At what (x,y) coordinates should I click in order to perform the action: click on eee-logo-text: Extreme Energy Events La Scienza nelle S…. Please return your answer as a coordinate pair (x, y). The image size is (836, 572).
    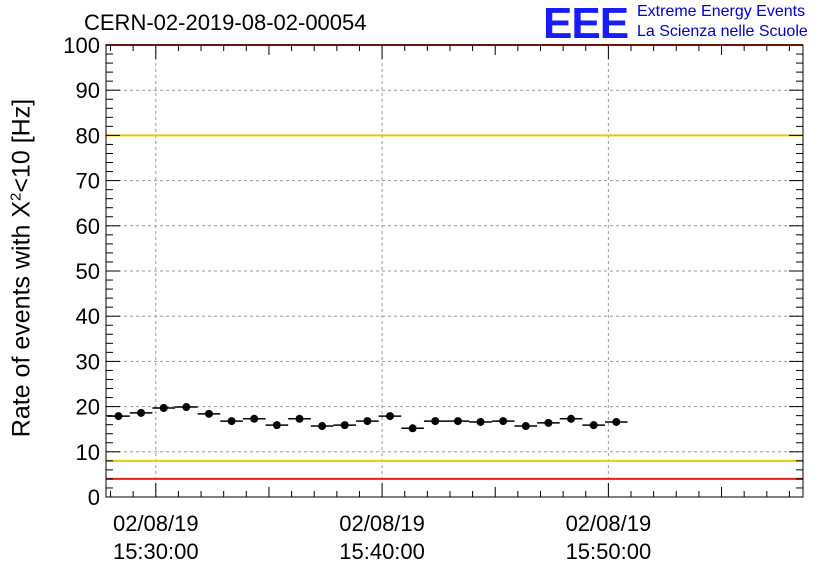
    Looking at the image, I should click on (722, 22).